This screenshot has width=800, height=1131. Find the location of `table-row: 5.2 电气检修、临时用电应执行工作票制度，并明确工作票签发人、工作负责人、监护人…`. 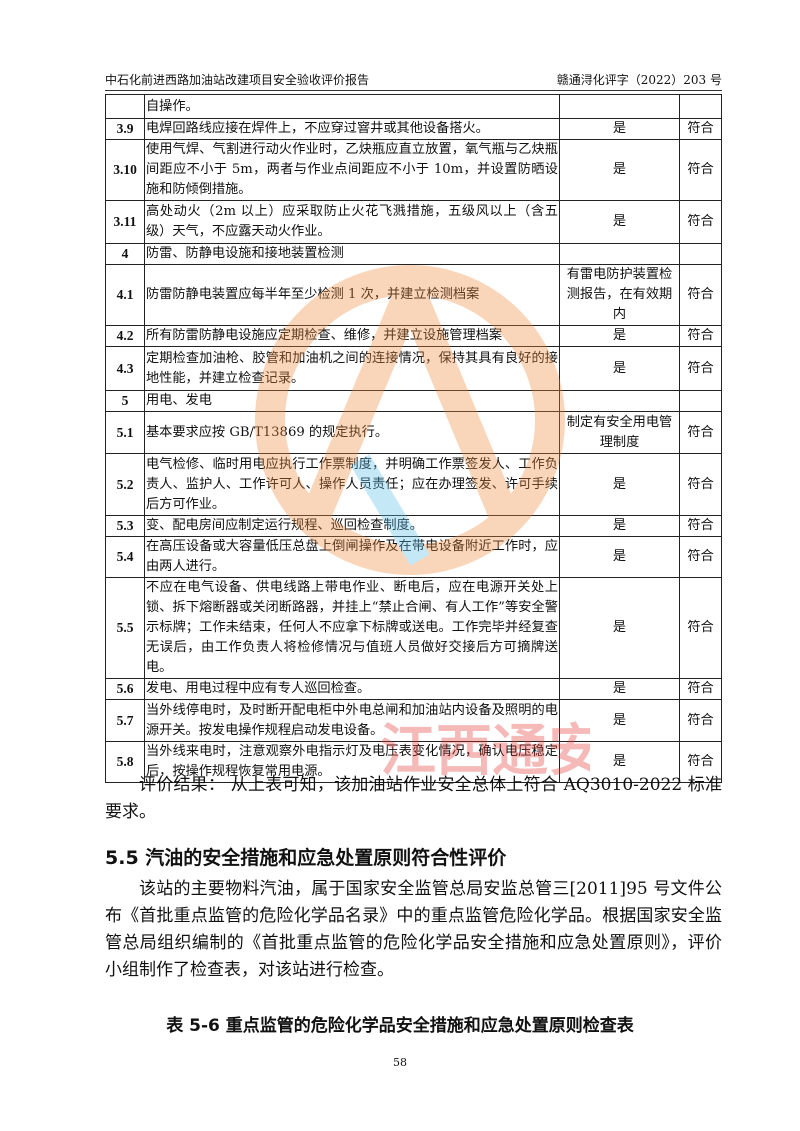

table-row: 5.2 电气检修、临时用电应执行工作票制度，并明确工作票签发人、工作负责人、监护人… is located at coordinates (413, 484).